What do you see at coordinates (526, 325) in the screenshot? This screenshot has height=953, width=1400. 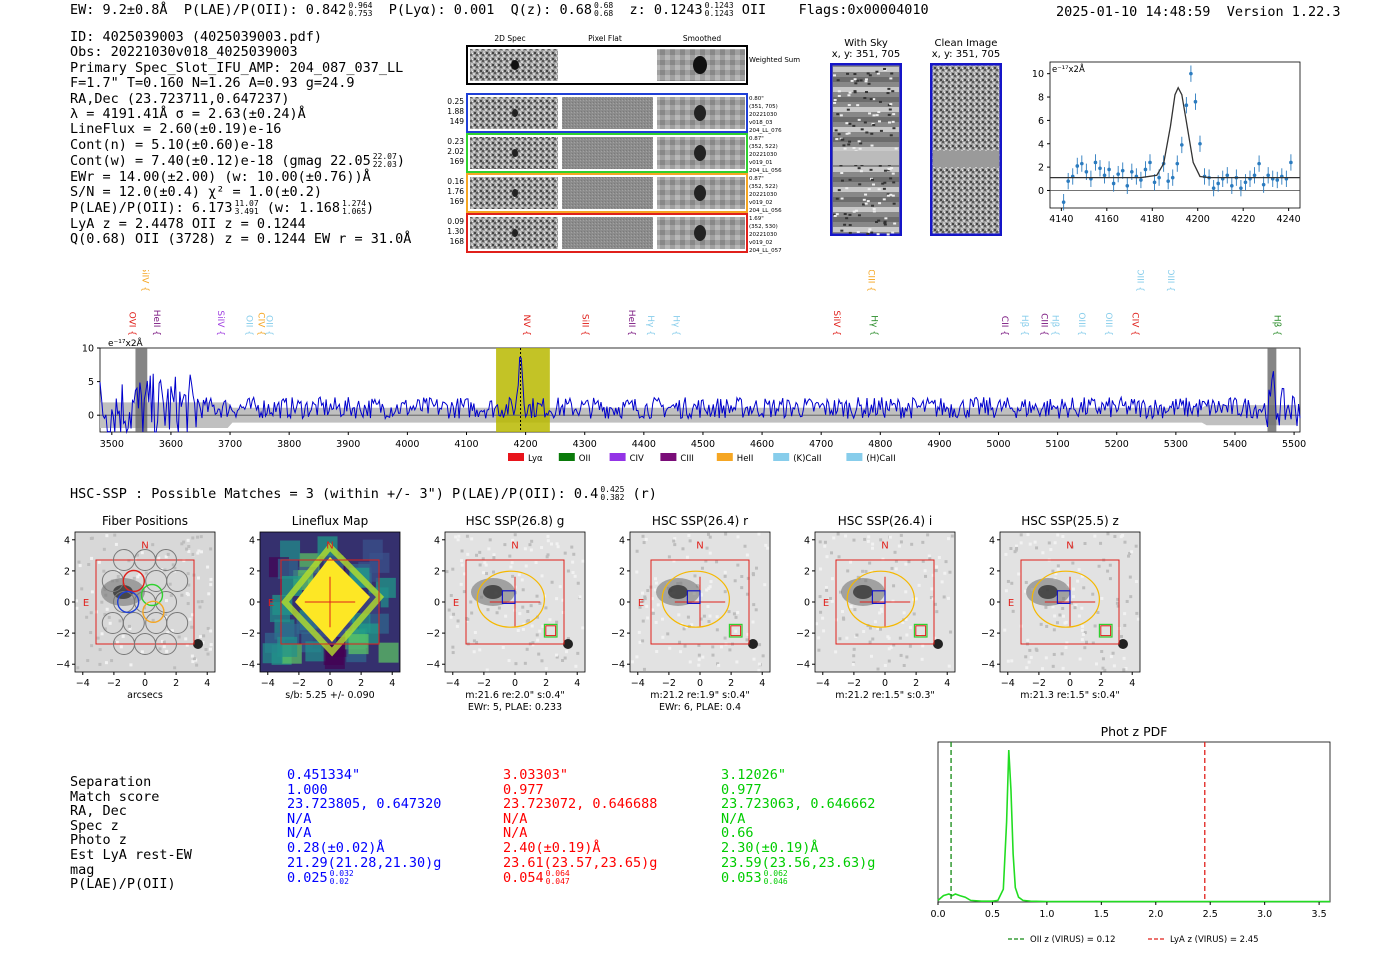 I see `line-id-label: NV {` at bounding box center [526, 325].